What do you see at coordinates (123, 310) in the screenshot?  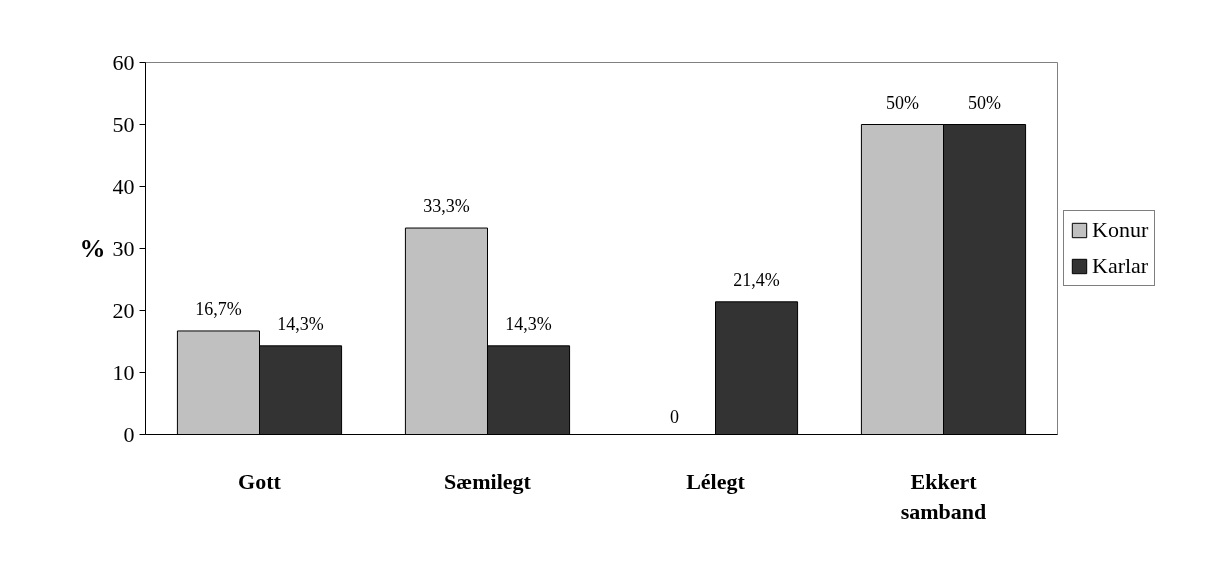 I see `y-tick-label: 20` at bounding box center [123, 310].